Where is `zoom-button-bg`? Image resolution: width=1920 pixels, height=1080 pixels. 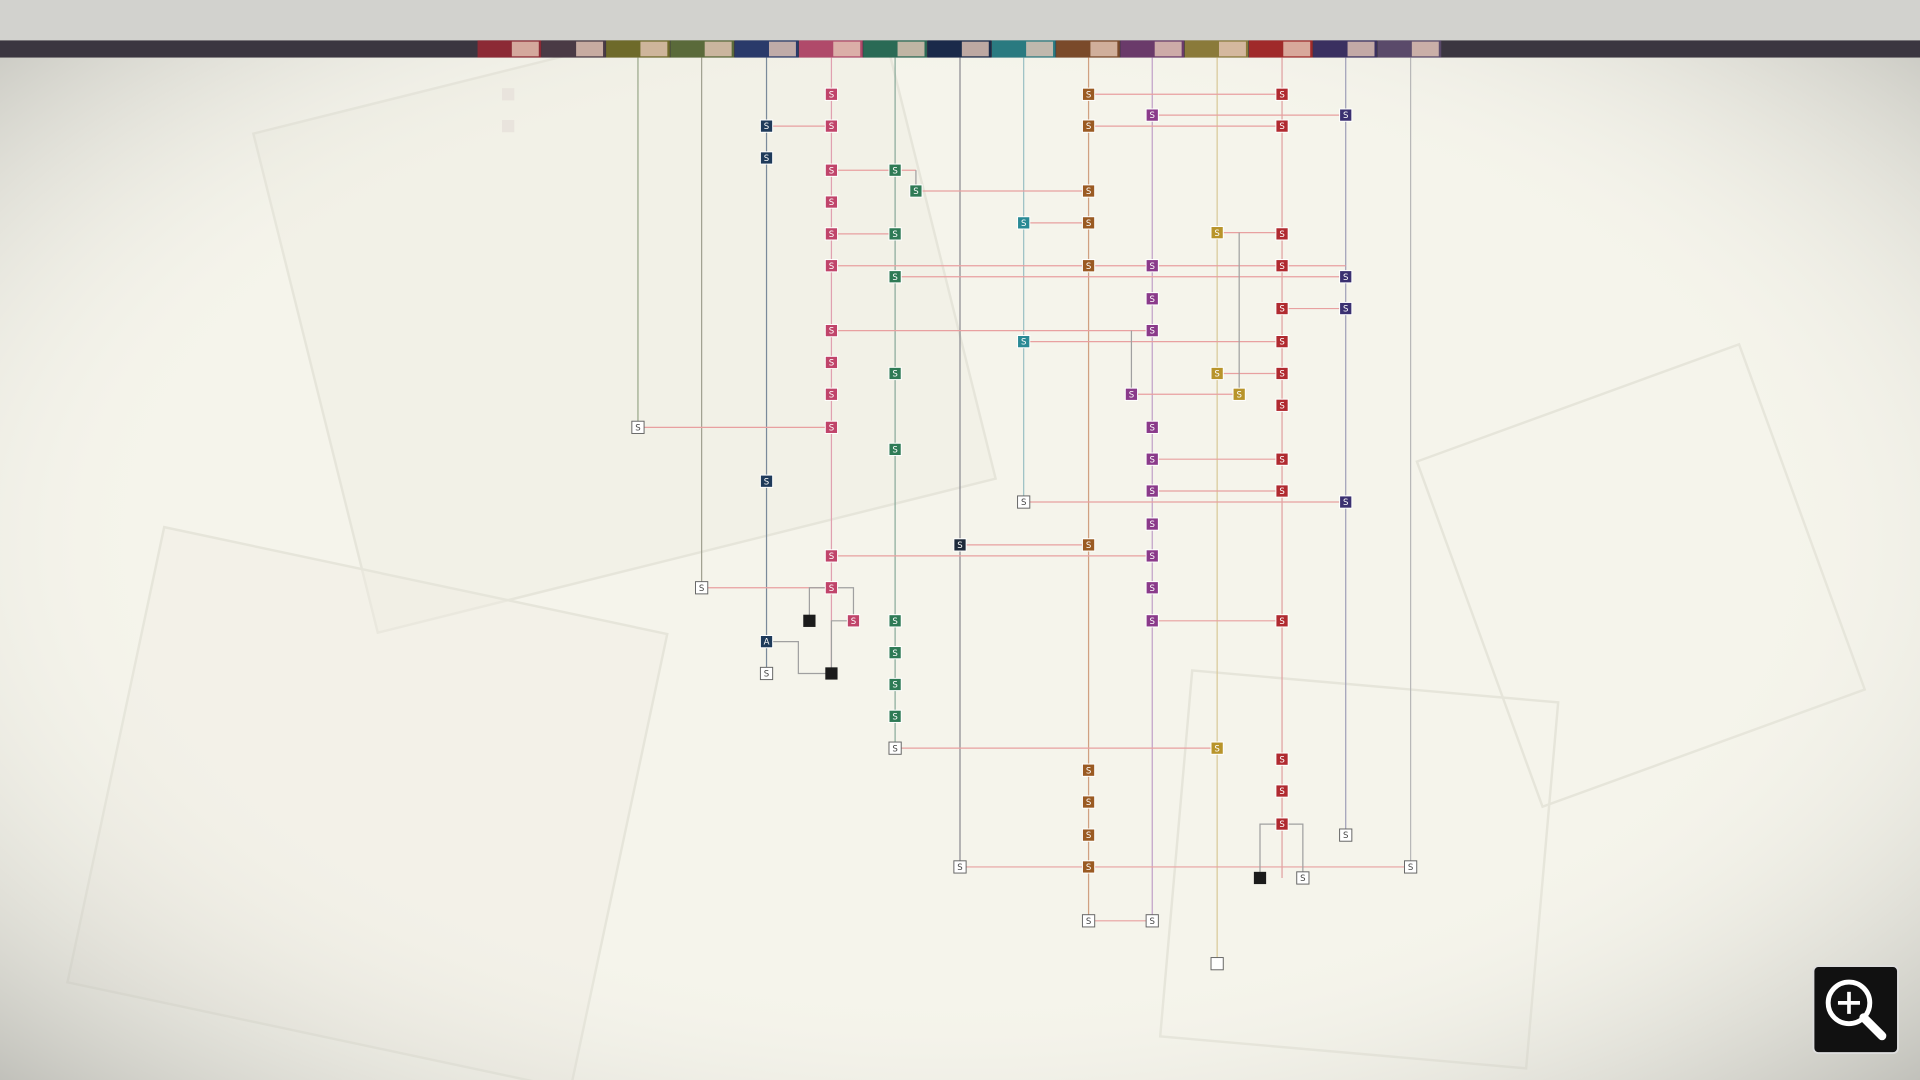
zoom-button-bg is located at coordinates (1855, 1009).